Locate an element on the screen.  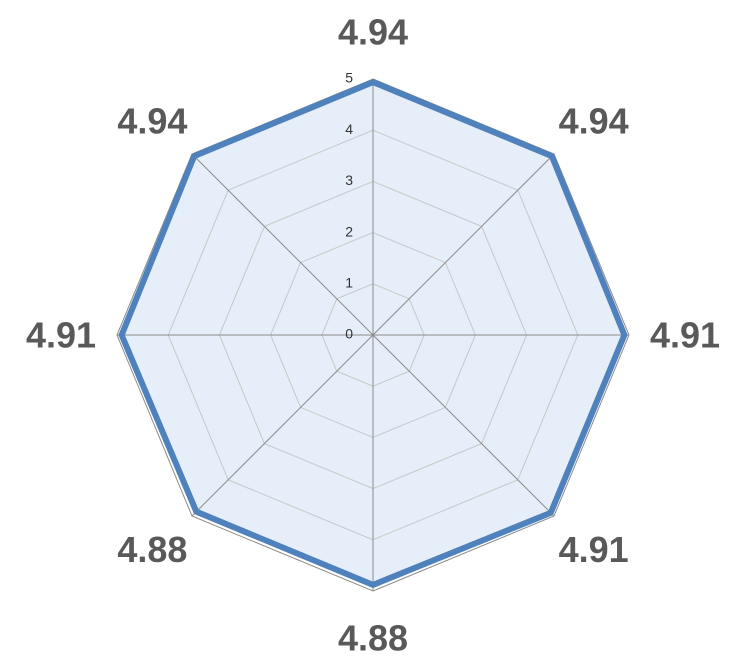
y-tick-label: 4 is located at coordinates (349, 129).